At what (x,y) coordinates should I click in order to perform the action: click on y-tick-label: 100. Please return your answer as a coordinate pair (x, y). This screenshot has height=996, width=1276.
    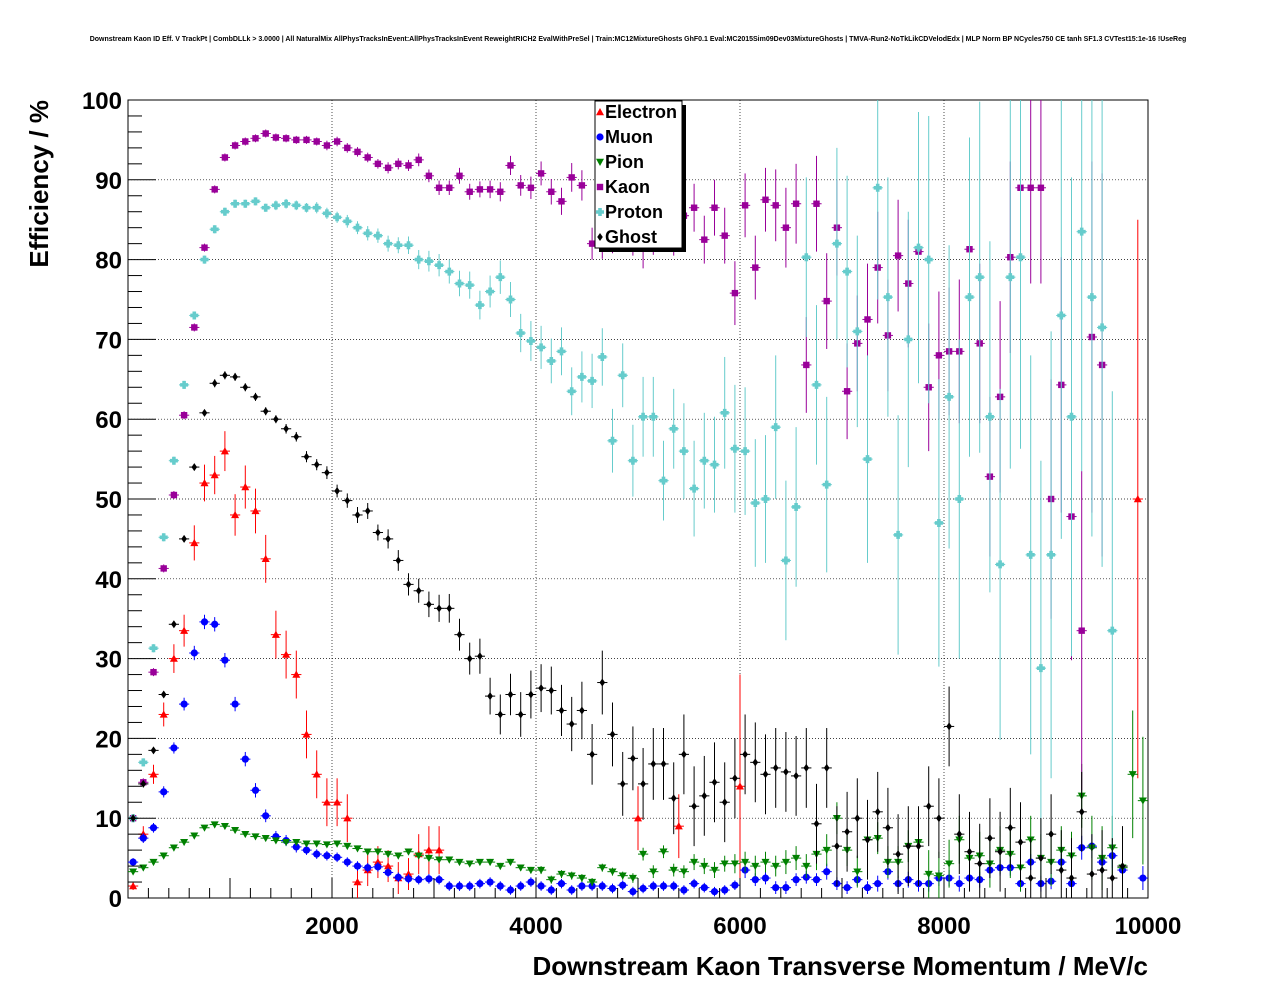
    Looking at the image, I should click on (102, 101).